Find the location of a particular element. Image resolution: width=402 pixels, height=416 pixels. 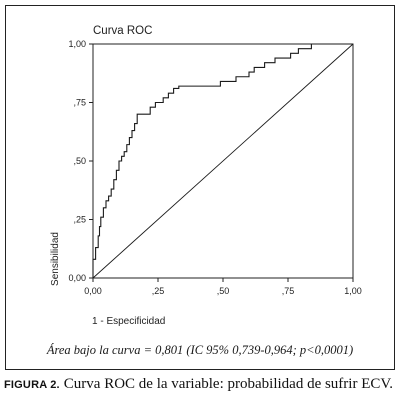

x-tick-label: ,50 is located at coordinates (223, 291).